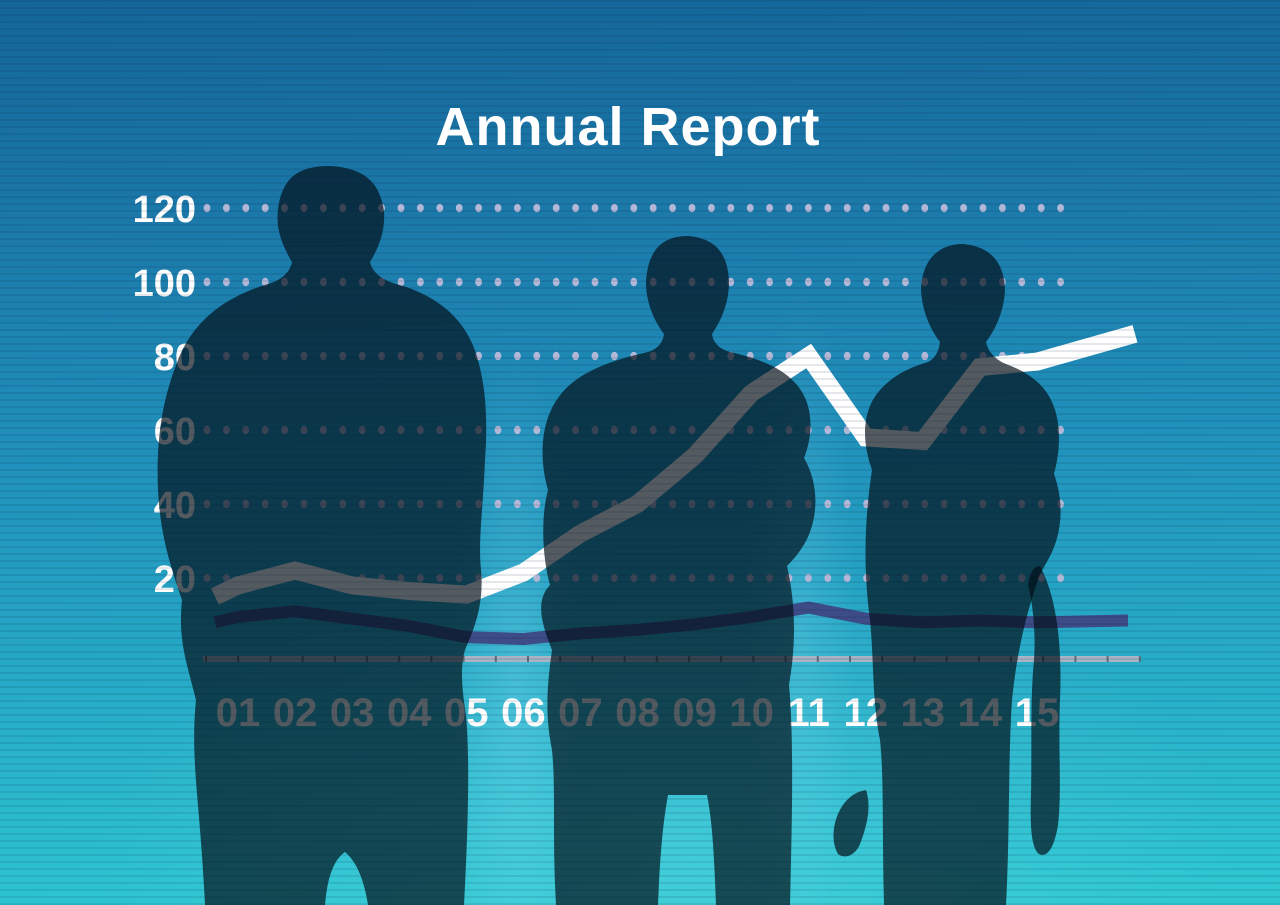 This screenshot has height=905, width=1280. Describe the element at coordinates (851, 823) in the screenshot. I see `businesswoman-hand-silhouette` at that location.